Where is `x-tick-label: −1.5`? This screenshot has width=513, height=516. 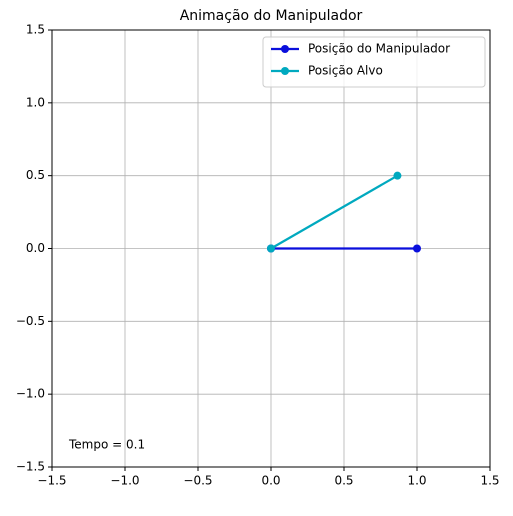 x-tick-label: −1.5 is located at coordinates (51, 481).